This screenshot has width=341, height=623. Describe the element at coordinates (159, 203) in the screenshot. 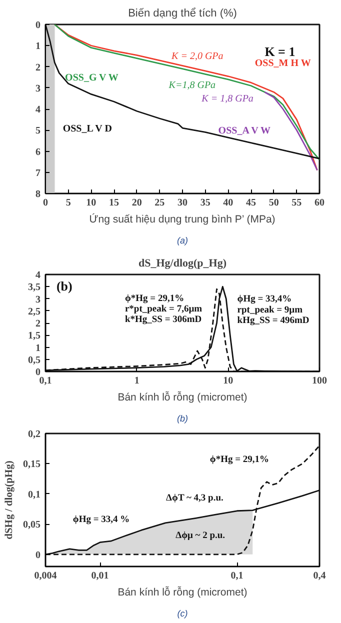

I see `x-tick-label: 25` at that location.